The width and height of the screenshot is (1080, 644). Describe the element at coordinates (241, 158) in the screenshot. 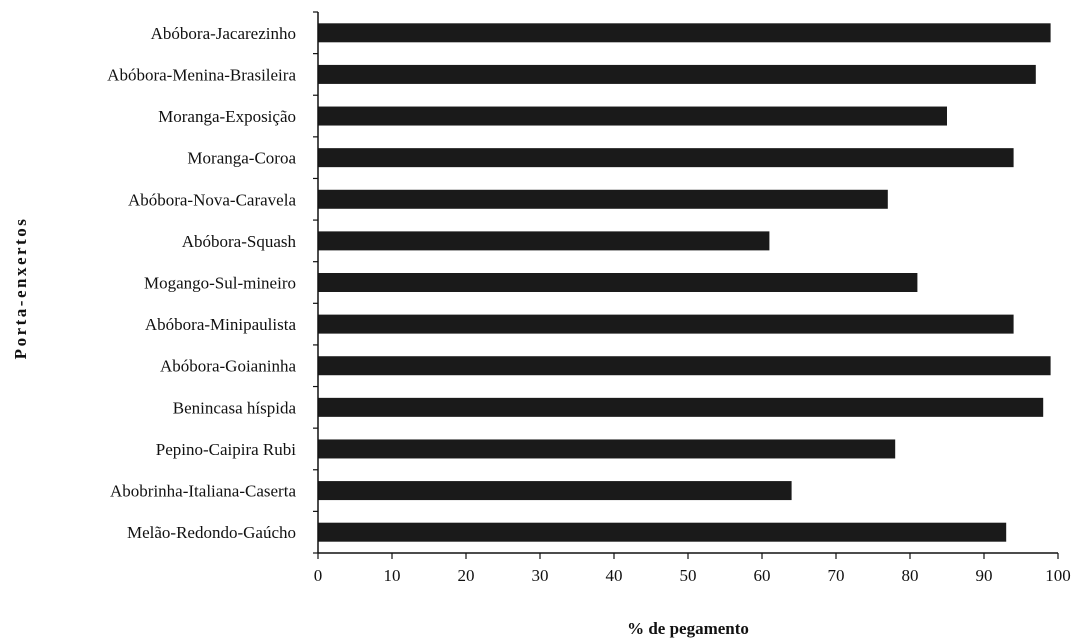

I see `category-label: Moranga-Coroa` at that location.